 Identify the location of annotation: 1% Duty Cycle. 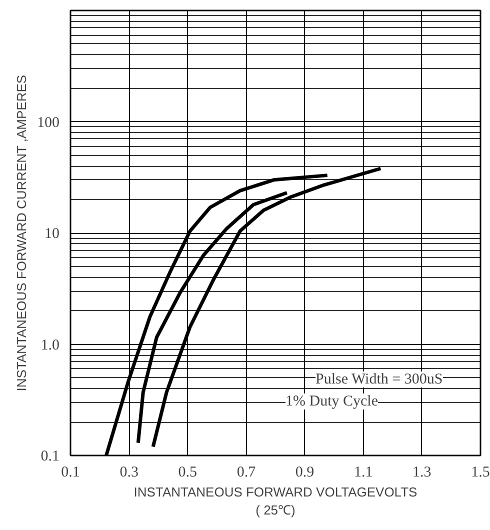
(332, 402).